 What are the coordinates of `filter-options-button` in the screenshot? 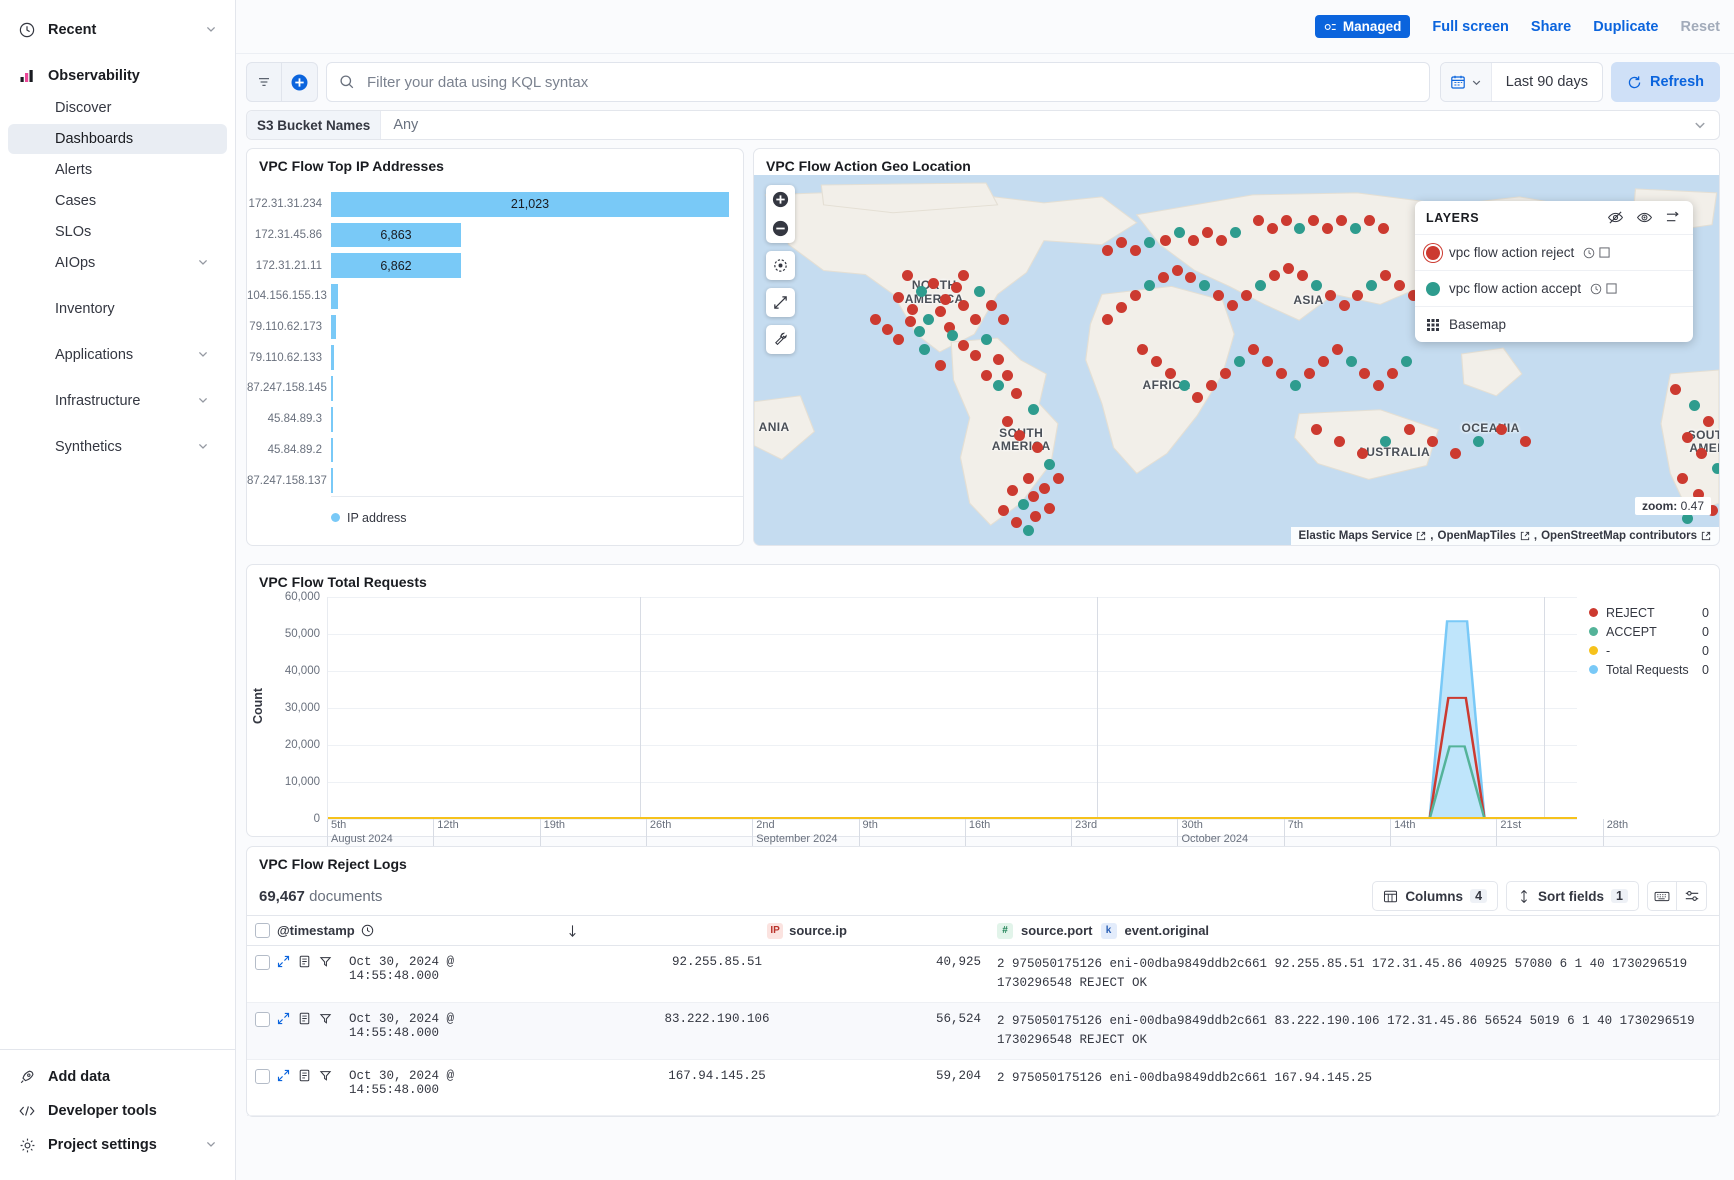 It's located at (264, 82).